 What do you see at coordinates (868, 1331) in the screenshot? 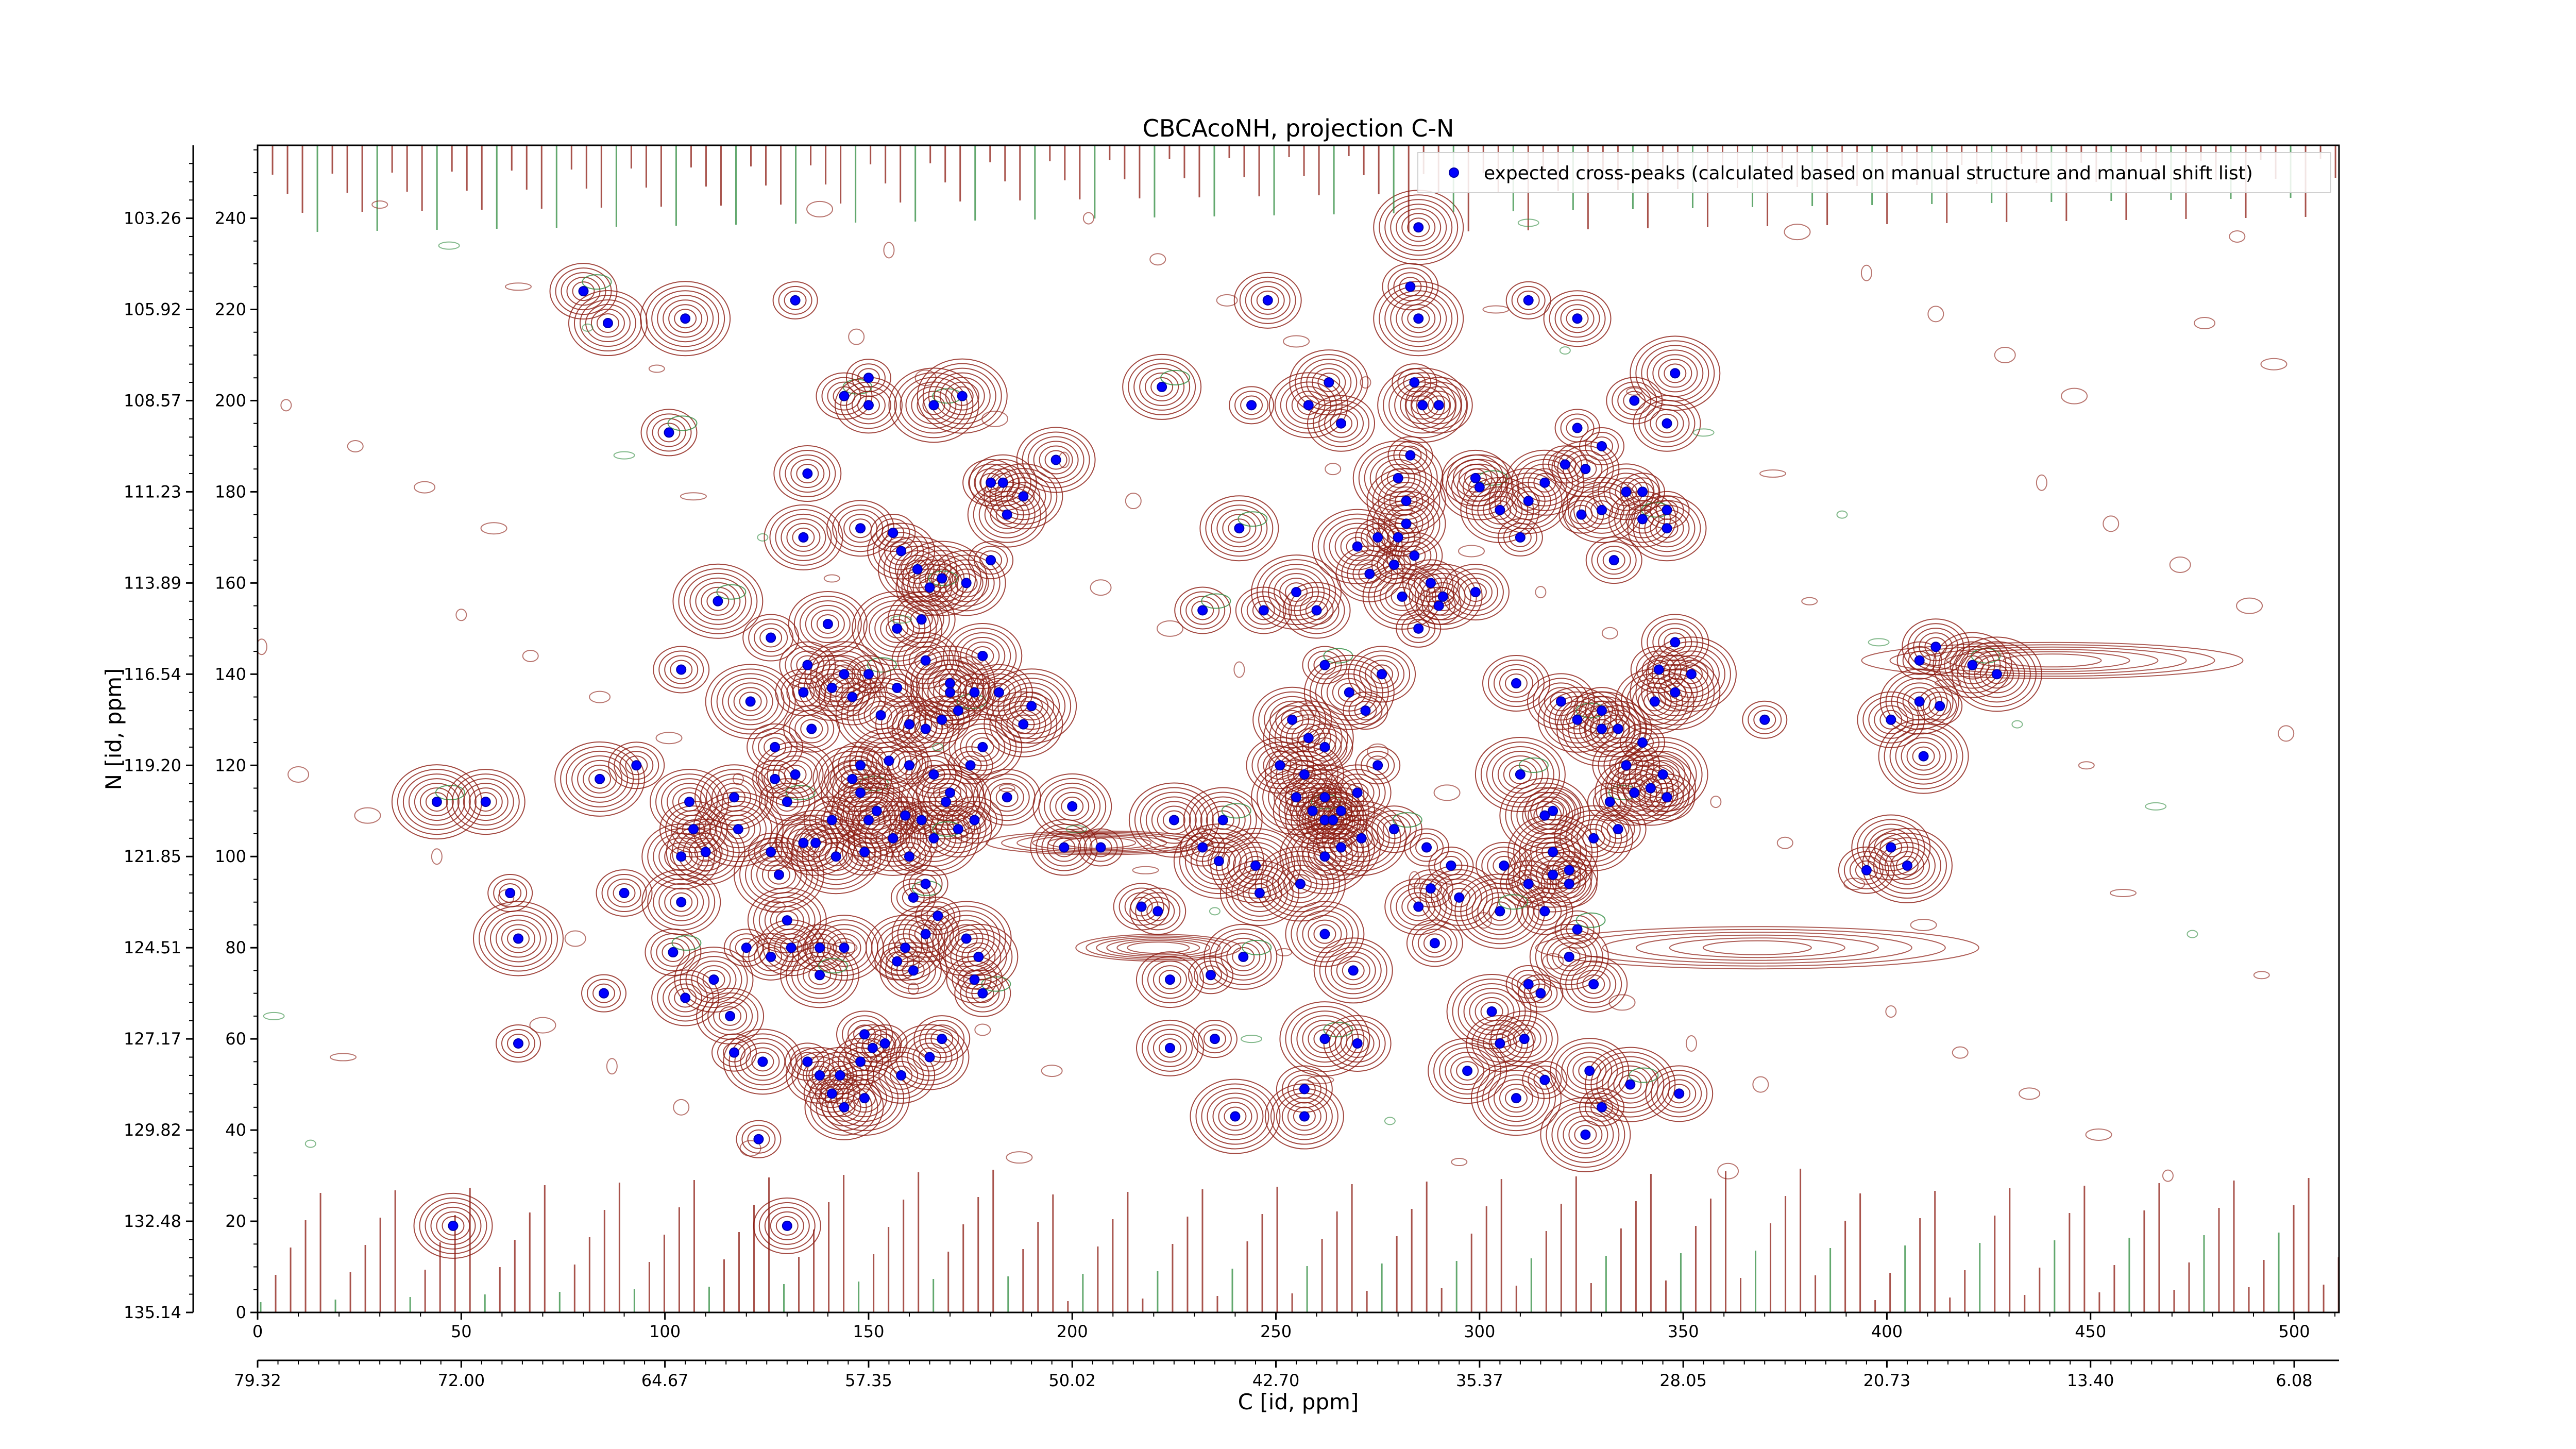
I see `x-tick-label: 150` at bounding box center [868, 1331].